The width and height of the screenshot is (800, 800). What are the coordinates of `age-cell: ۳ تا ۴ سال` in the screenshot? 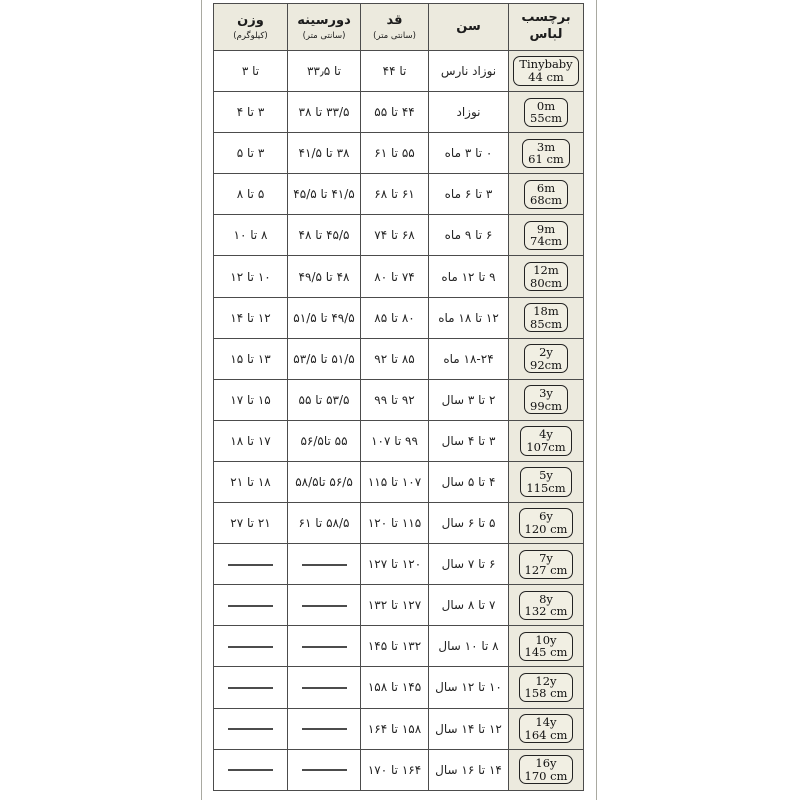 It's located at (468, 440).